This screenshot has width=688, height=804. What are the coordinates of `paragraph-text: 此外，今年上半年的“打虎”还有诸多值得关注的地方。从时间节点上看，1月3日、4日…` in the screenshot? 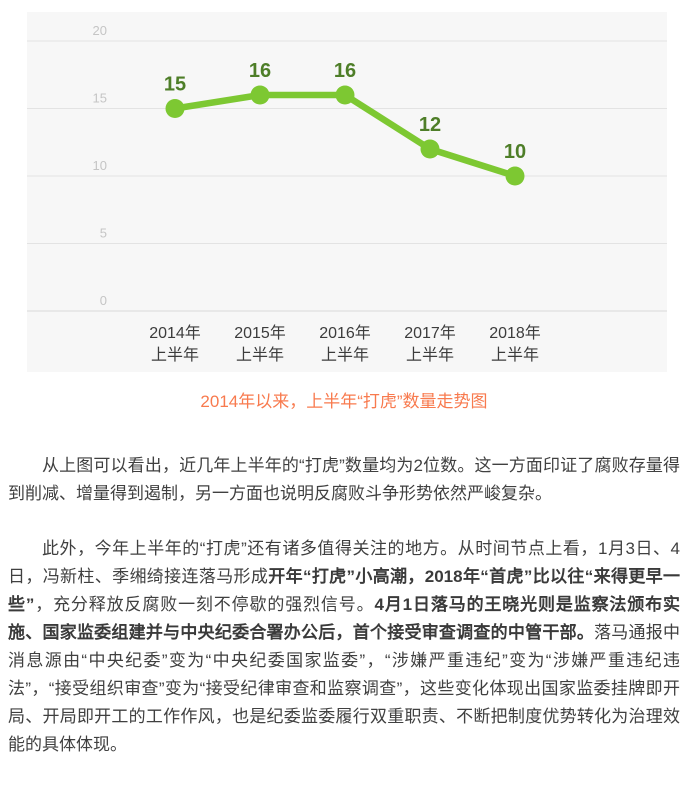 It's located at (344, 562).